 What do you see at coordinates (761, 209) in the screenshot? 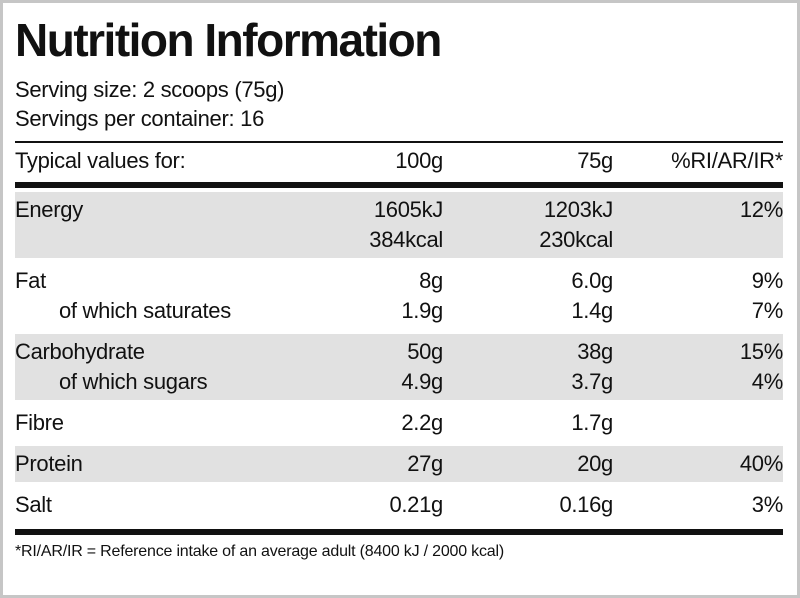
I see `value-ri-percent: 12%` at bounding box center [761, 209].